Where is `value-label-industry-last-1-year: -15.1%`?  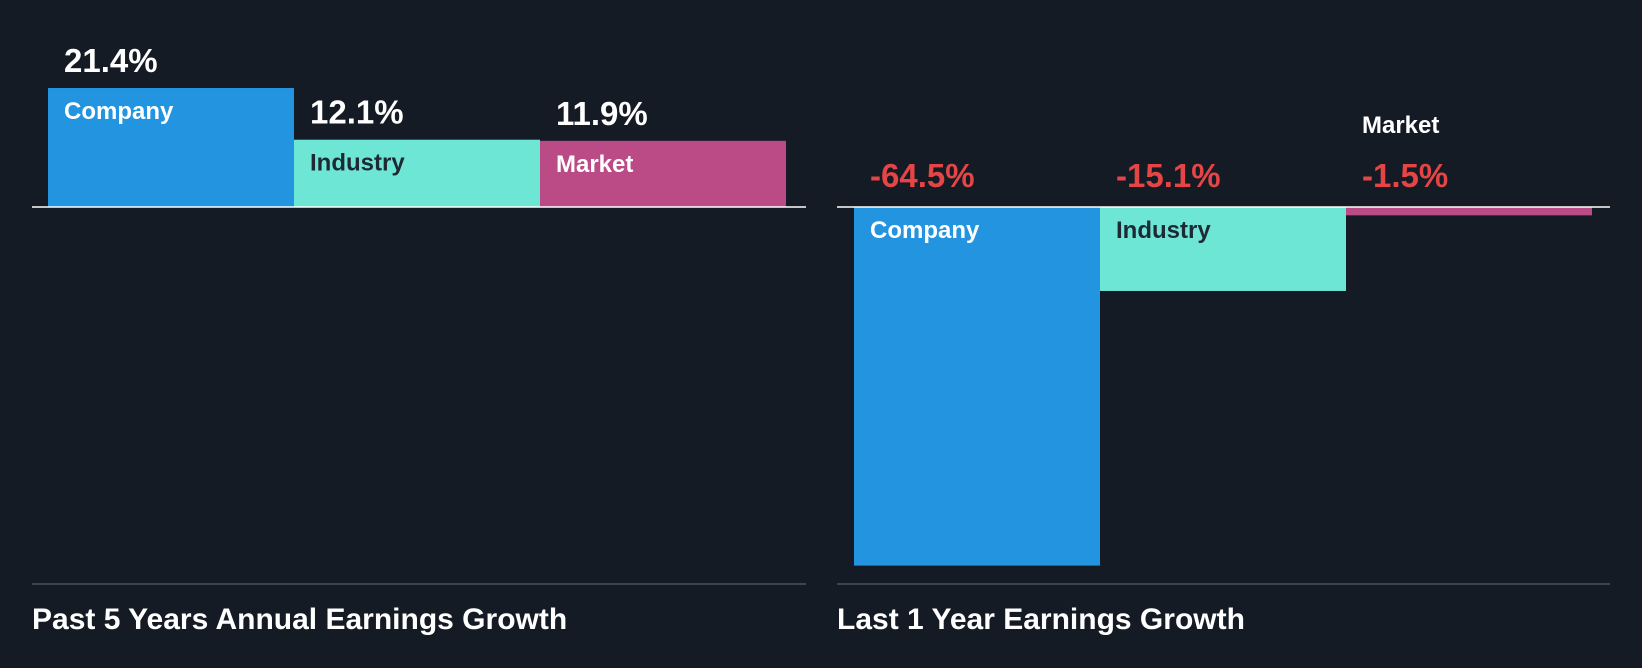 value-label-industry-last-1-year: -15.1% is located at coordinates (1168, 175).